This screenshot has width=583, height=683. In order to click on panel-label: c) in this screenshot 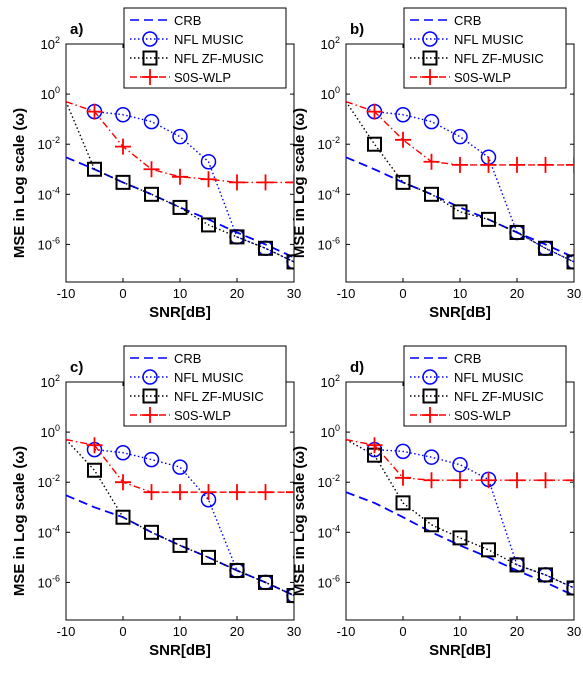, I will do `click(76, 367)`.